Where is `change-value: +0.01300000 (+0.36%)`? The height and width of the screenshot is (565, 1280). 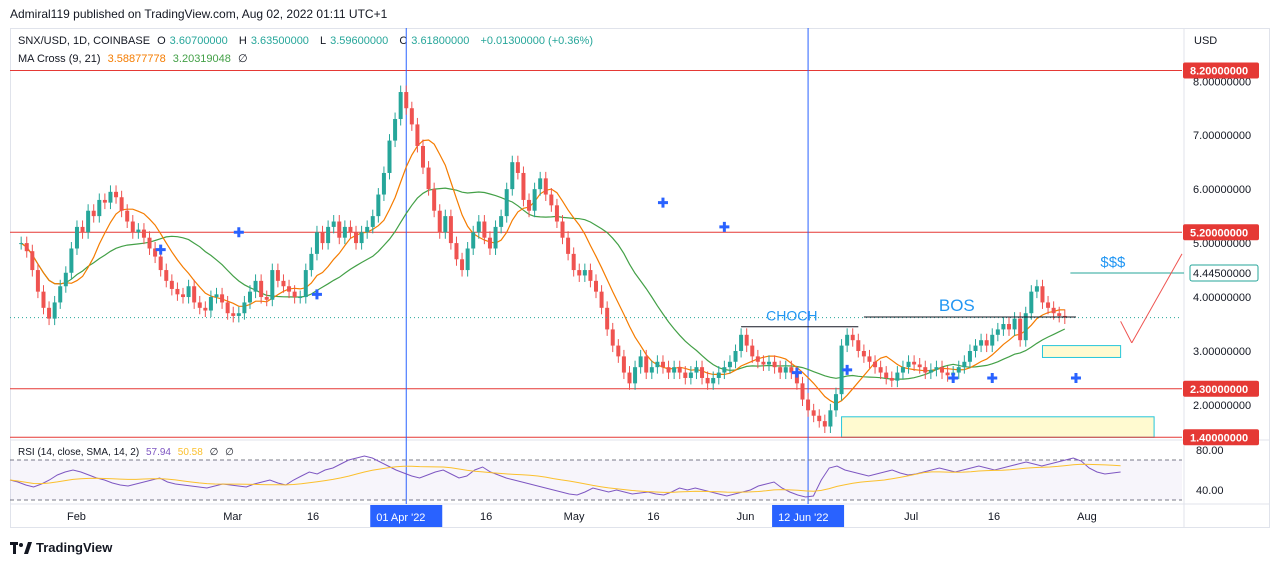 change-value: +0.01300000 (+0.36%) is located at coordinates (536, 41).